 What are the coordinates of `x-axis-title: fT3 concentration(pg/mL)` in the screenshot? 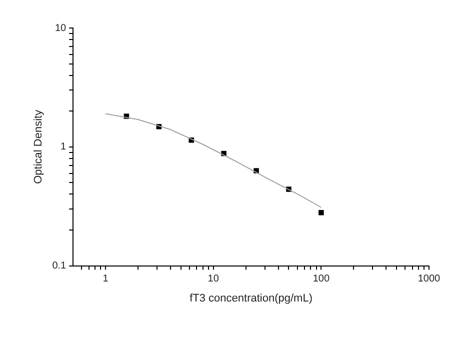 It's located at (251, 298).